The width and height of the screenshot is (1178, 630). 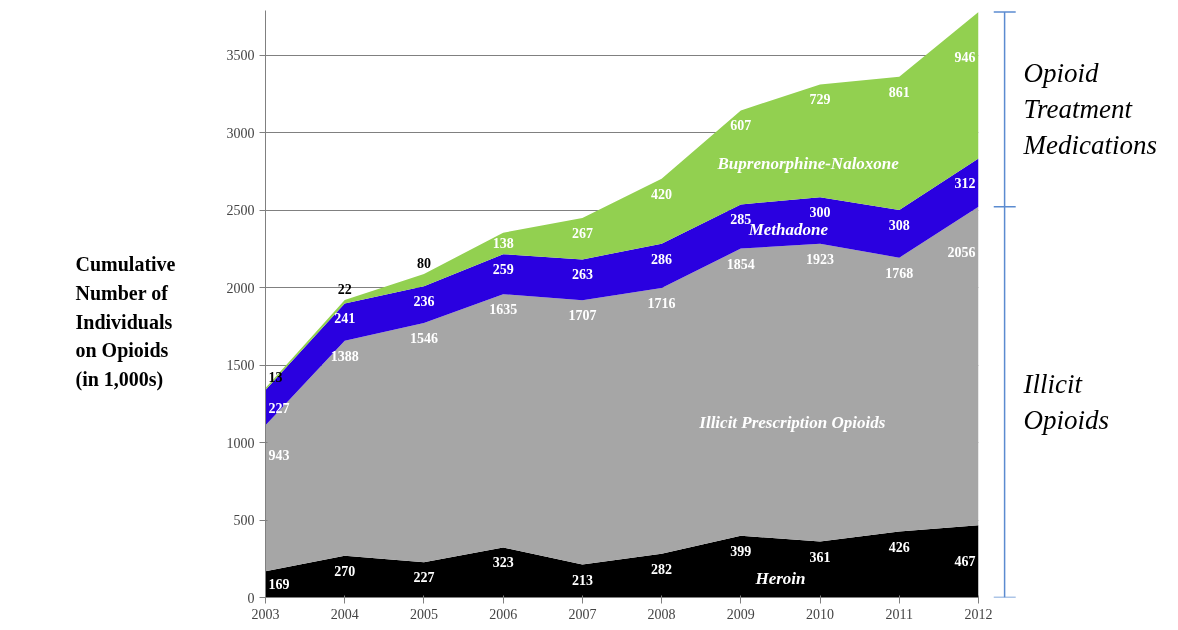 What do you see at coordinates (899, 92) in the screenshot?
I see `data-label: 861` at bounding box center [899, 92].